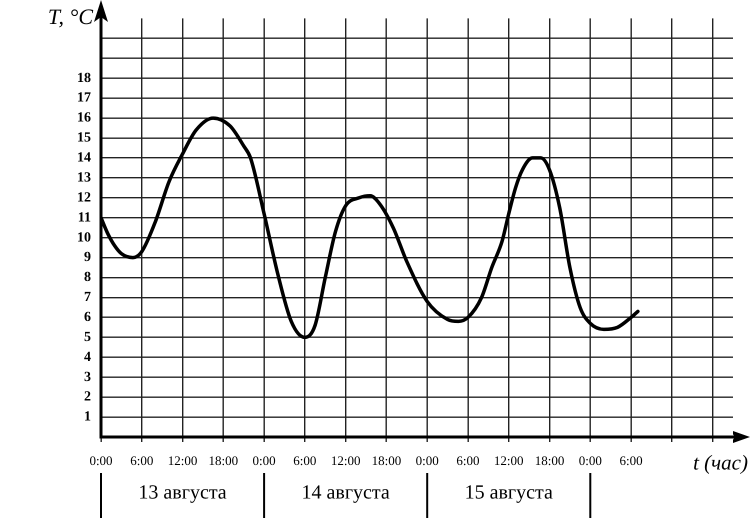  I want to click on y-tick-label: 8, so click(87, 278).